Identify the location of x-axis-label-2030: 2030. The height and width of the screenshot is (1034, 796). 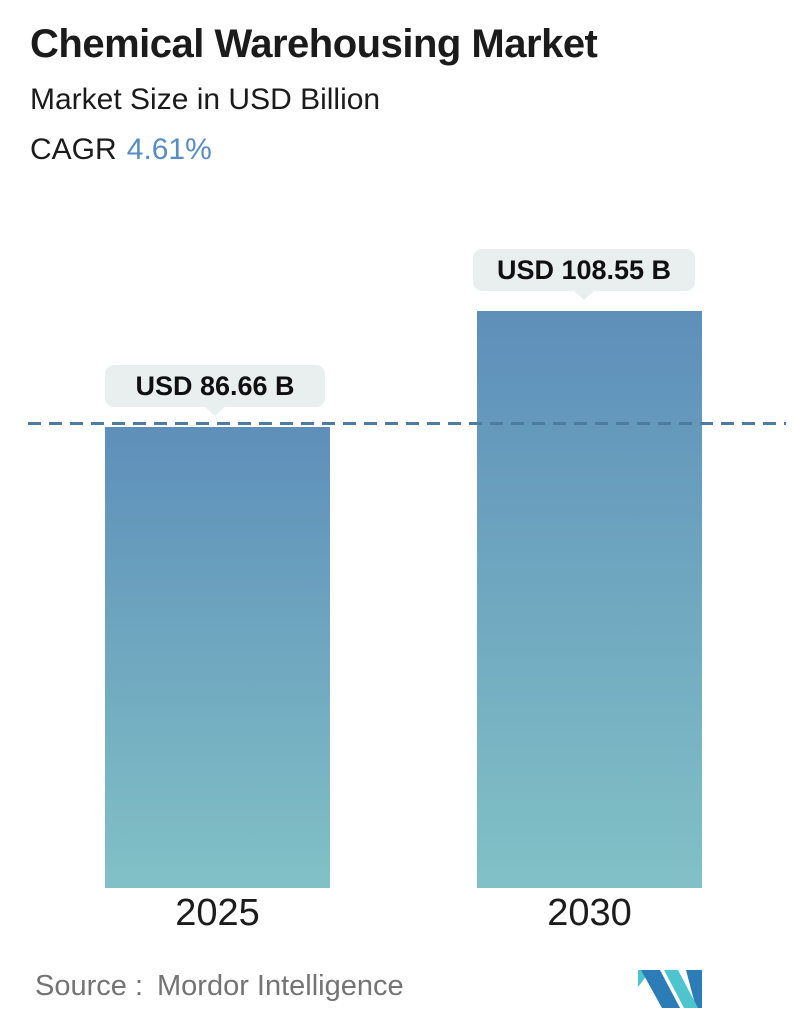
(589, 913).